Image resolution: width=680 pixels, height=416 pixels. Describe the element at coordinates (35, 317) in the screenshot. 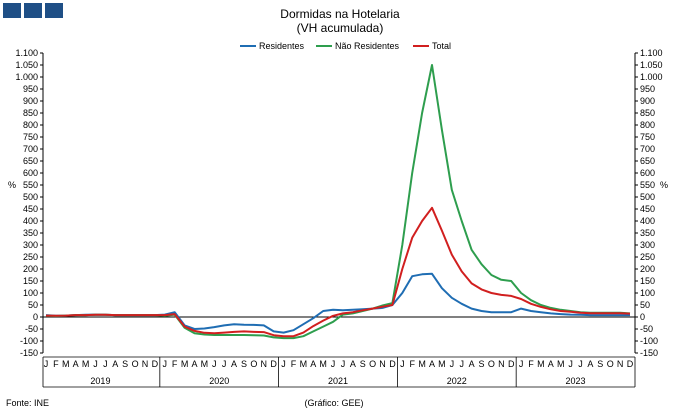

I see `y-tick-label-left: 0` at that location.